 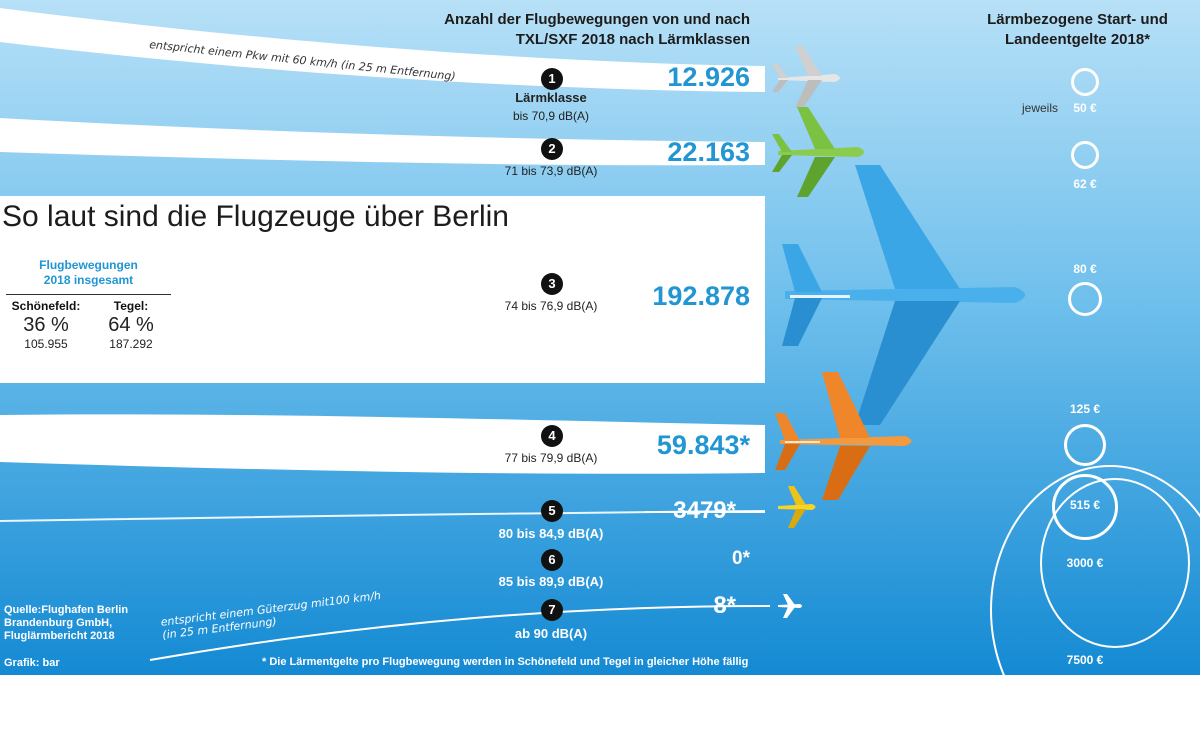 I want to click on share-col-pct: 36 %, so click(x=46, y=325).